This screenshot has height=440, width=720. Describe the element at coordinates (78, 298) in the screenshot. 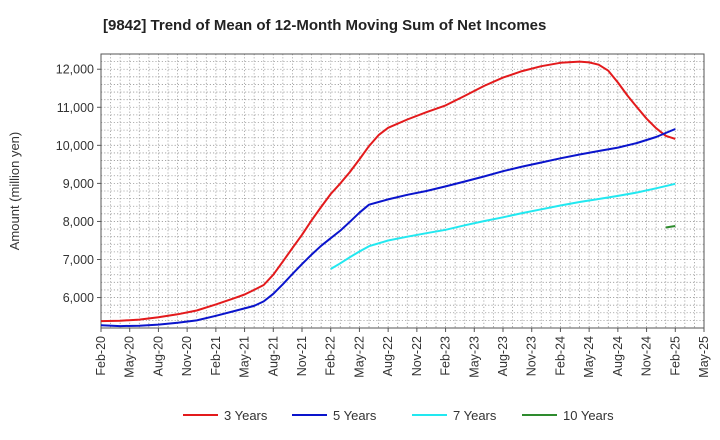

I see `y-tick-label: 6,000` at that location.